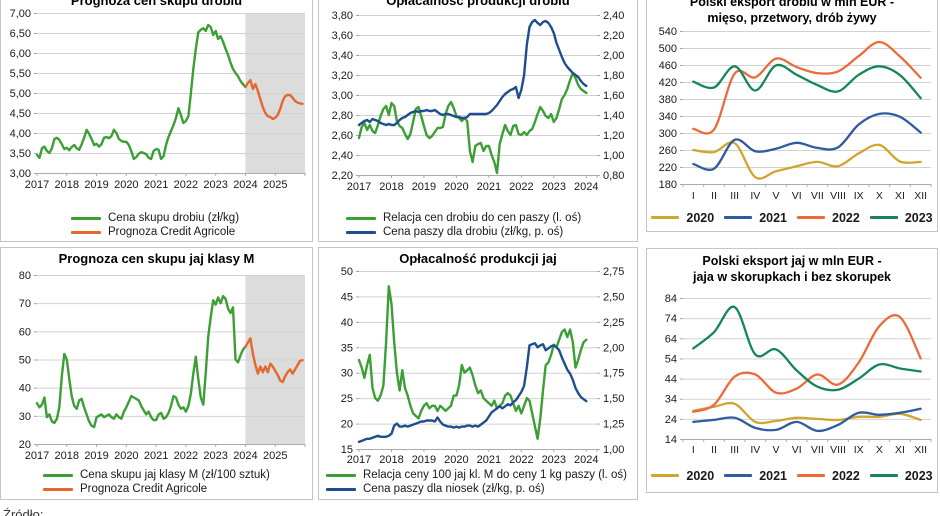 The image size is (940, 516). I want to click on source-caption: Źródło:, so click(23, 511).